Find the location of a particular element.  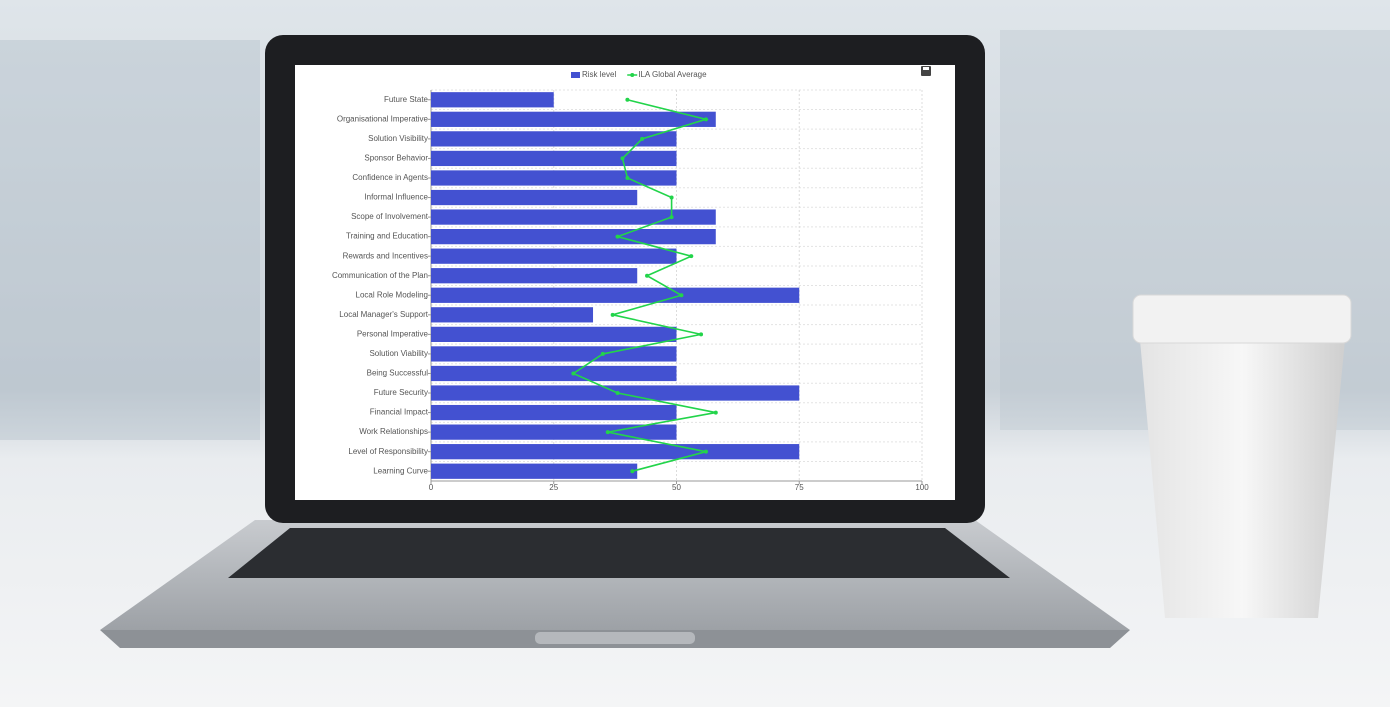

blur-shape is located at coordinates (130, 240).